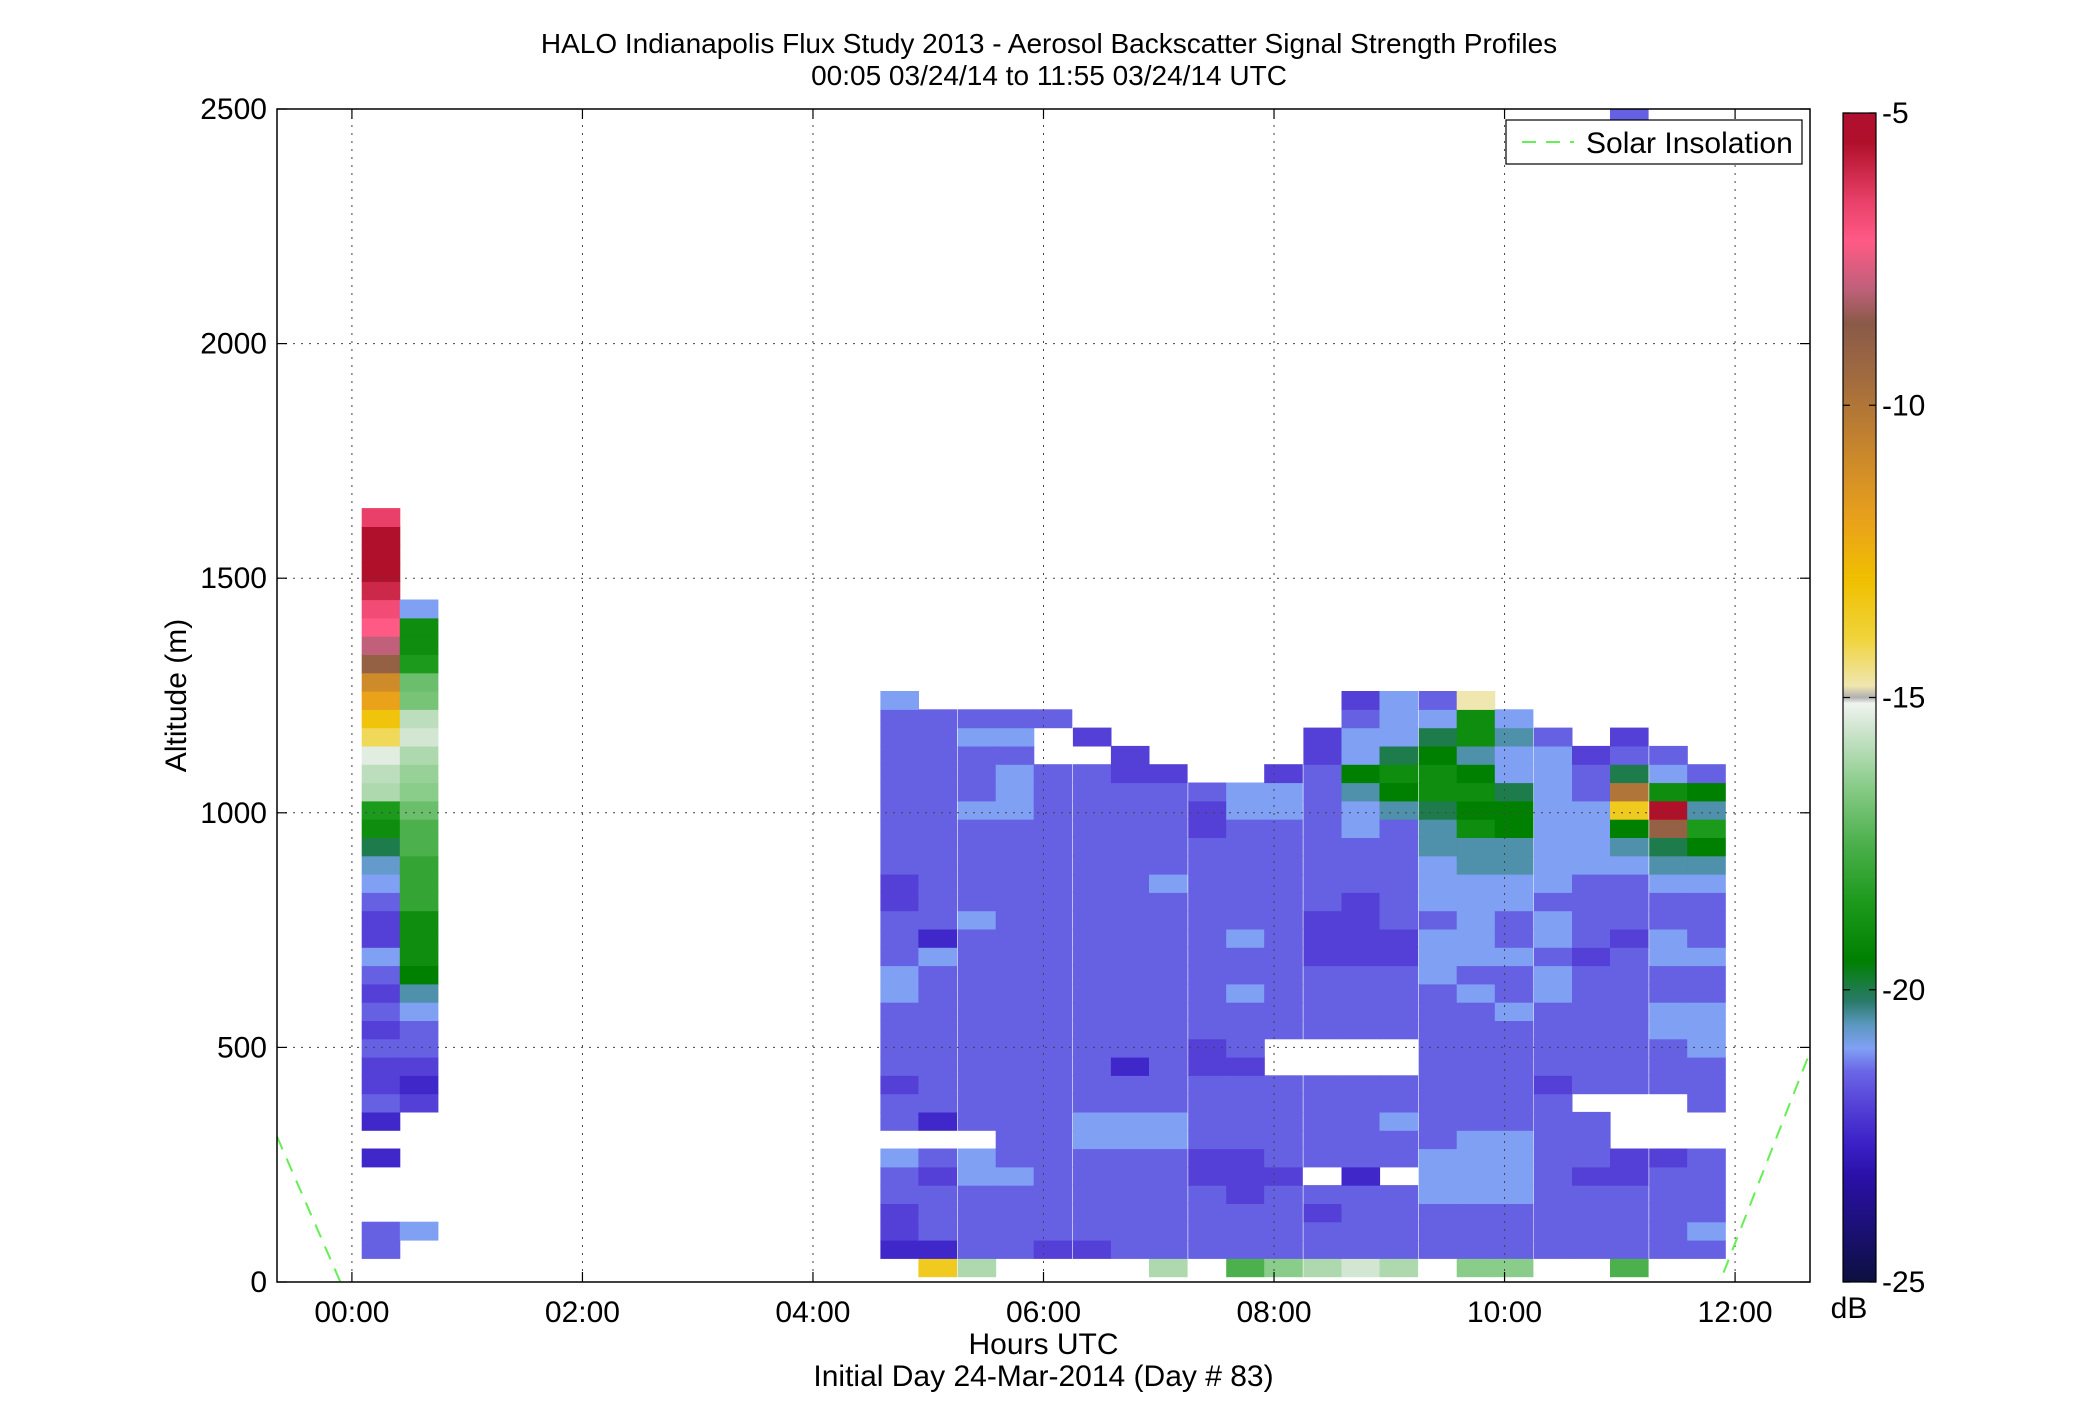 The width and height of the screenshot is (2098, 1425). What do you see at coordinates (233, 578) in the screenshot?
I see `y-tick-label: 1500` at bounding box center [233, 578].